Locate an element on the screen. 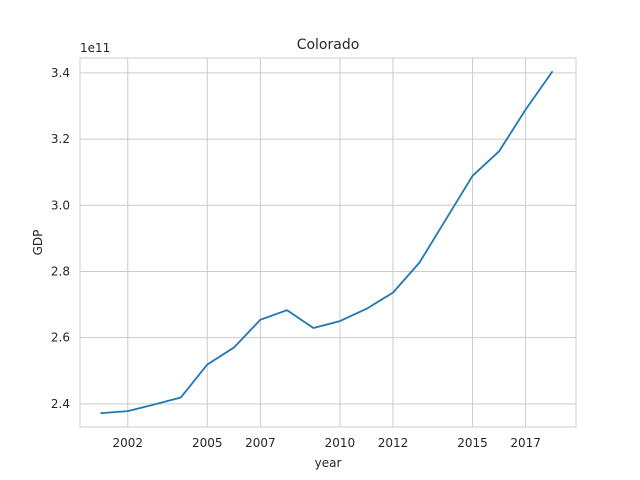  y-tick-label: 3.0 is located at coordinates (60, 205).